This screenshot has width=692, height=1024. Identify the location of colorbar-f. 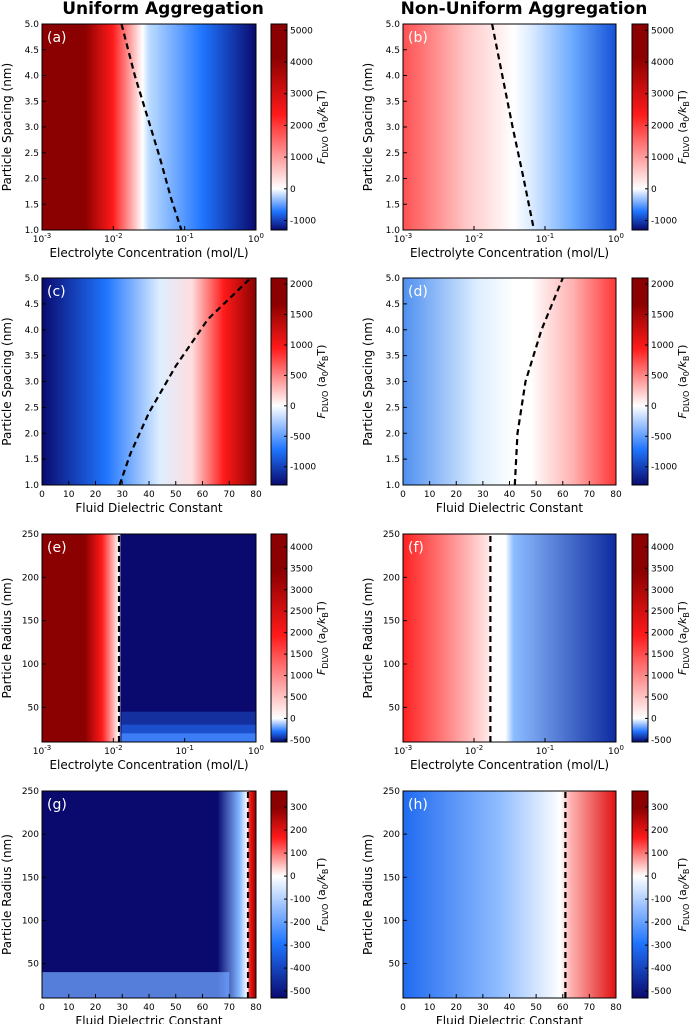
(640, 638).